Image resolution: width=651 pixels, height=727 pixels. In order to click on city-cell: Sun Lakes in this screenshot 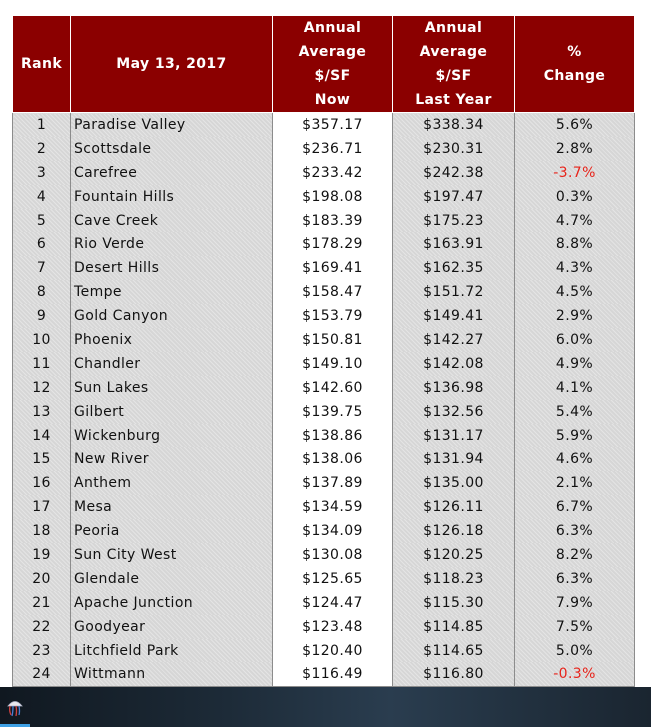, I will do `click(171, 387)`.